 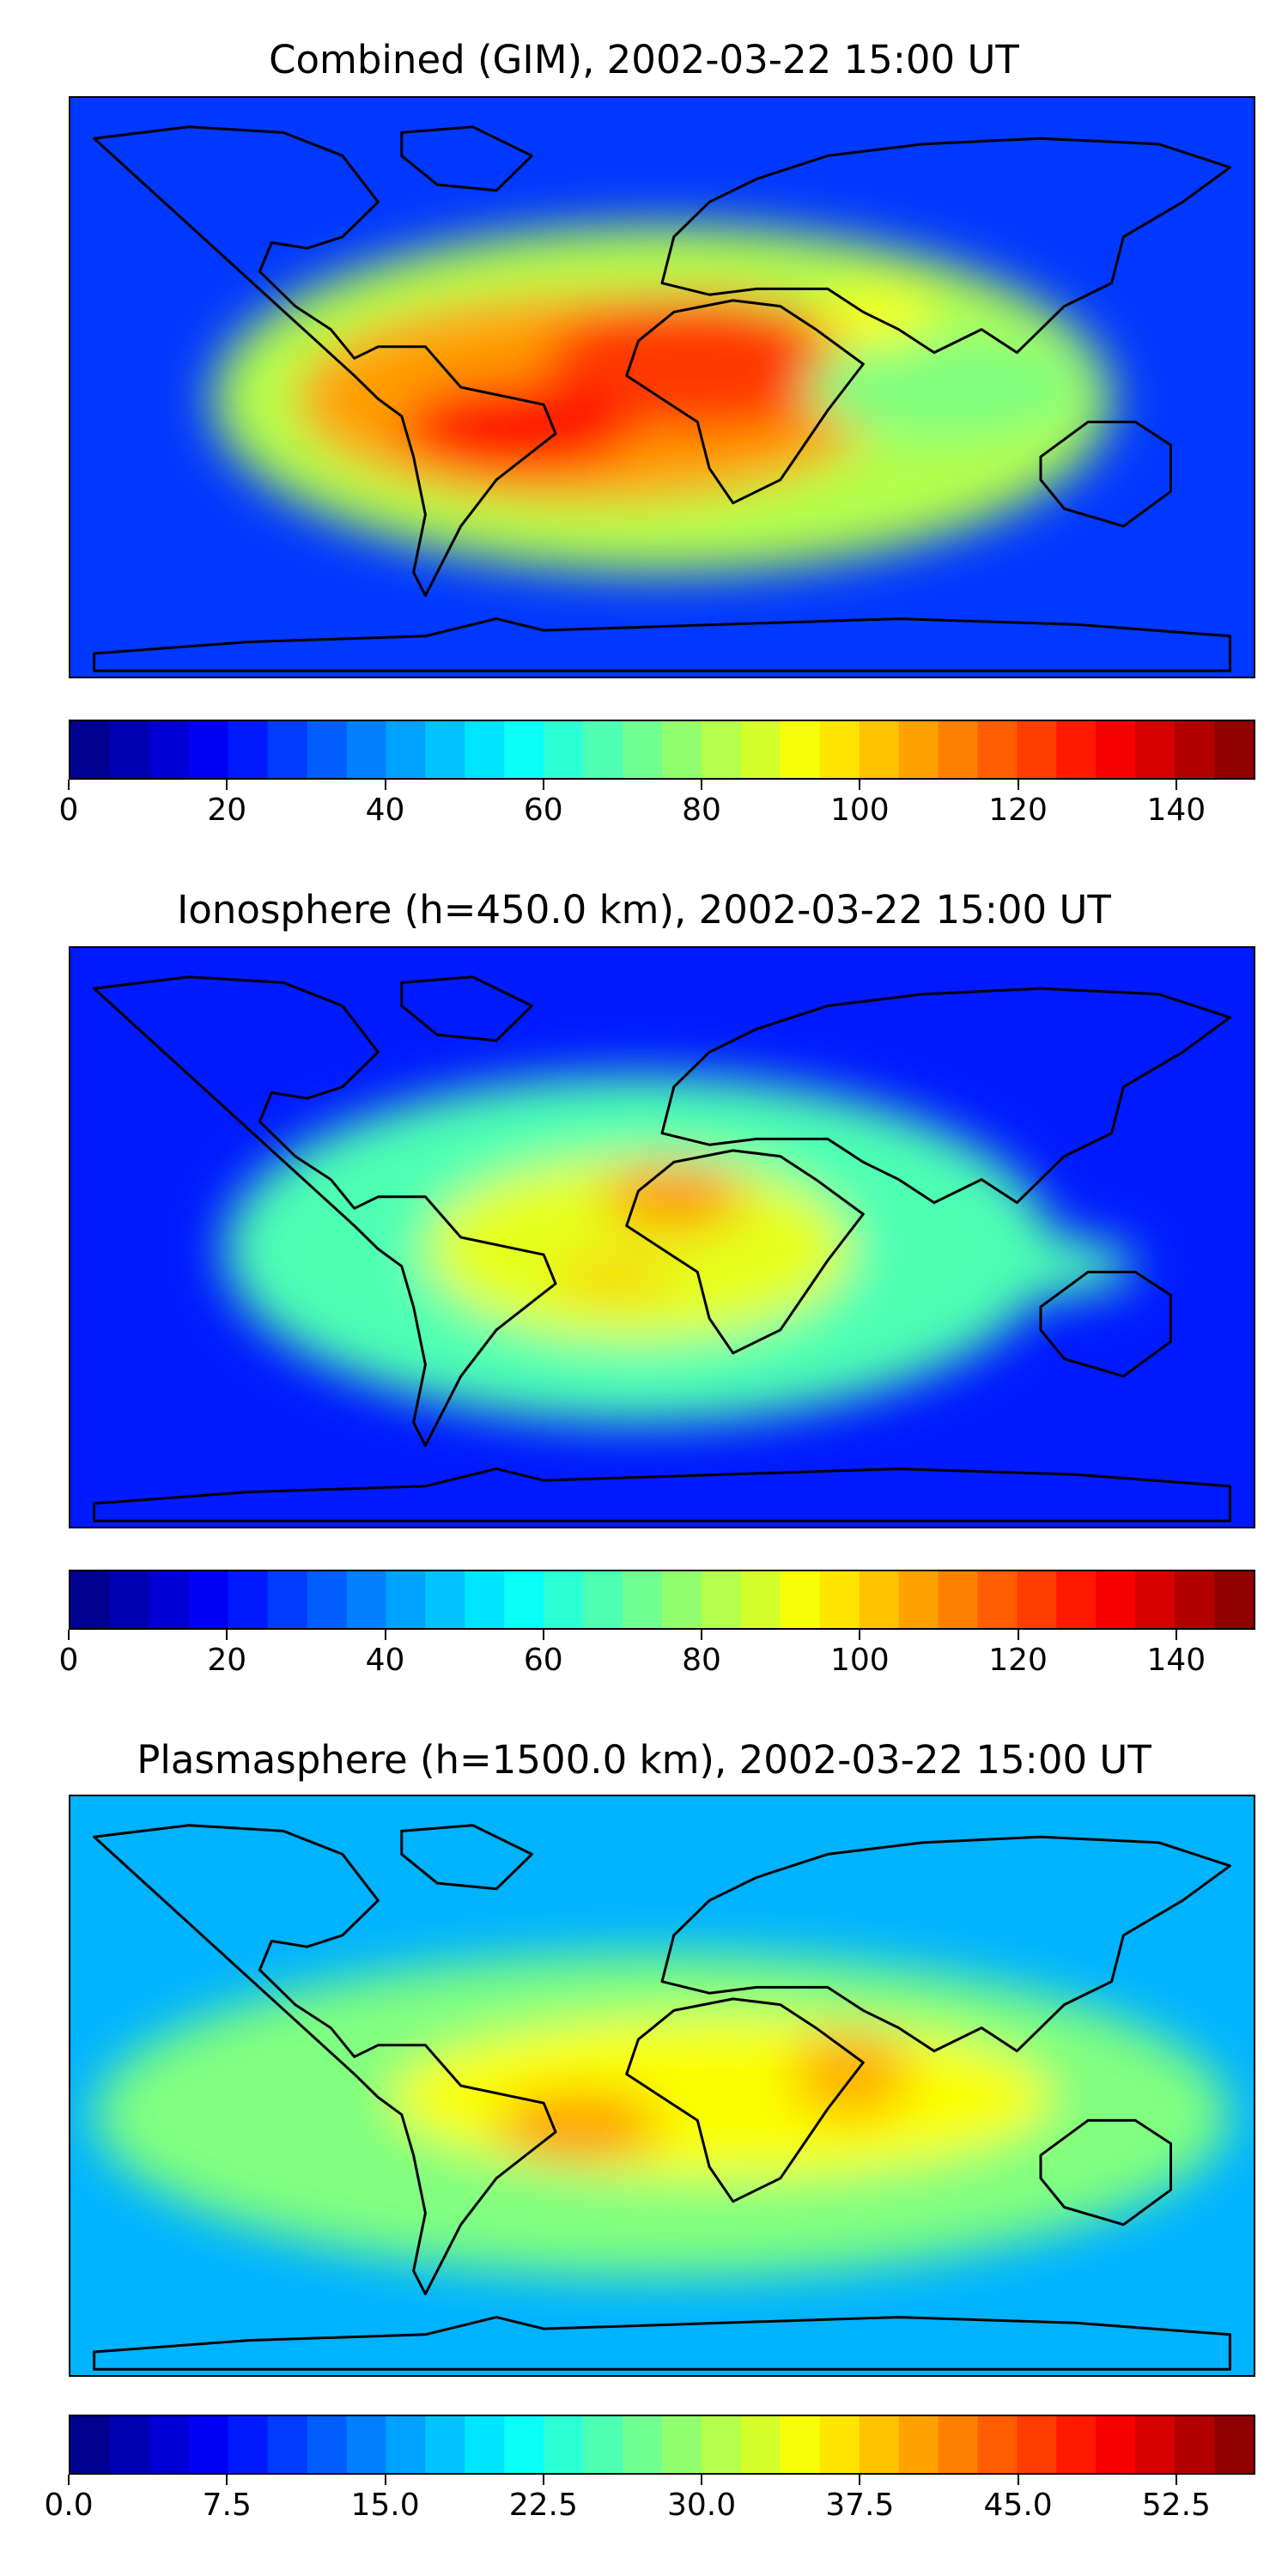 I want to click on panel-1-colorbar-ticks: 0 20 40 60 80 100 120 140, so click(x=657, y=806).